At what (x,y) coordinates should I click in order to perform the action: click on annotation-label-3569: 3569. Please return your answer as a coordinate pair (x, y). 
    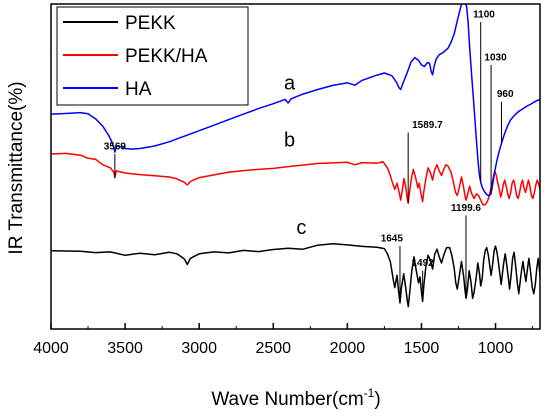
    Looking at the image, I should click on (115, 146).